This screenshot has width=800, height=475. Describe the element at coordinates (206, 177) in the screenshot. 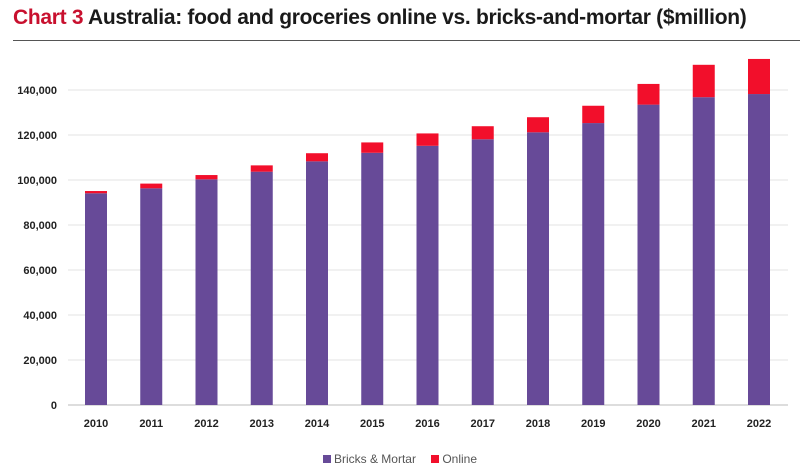

I see `bar-online-2012` at that location.